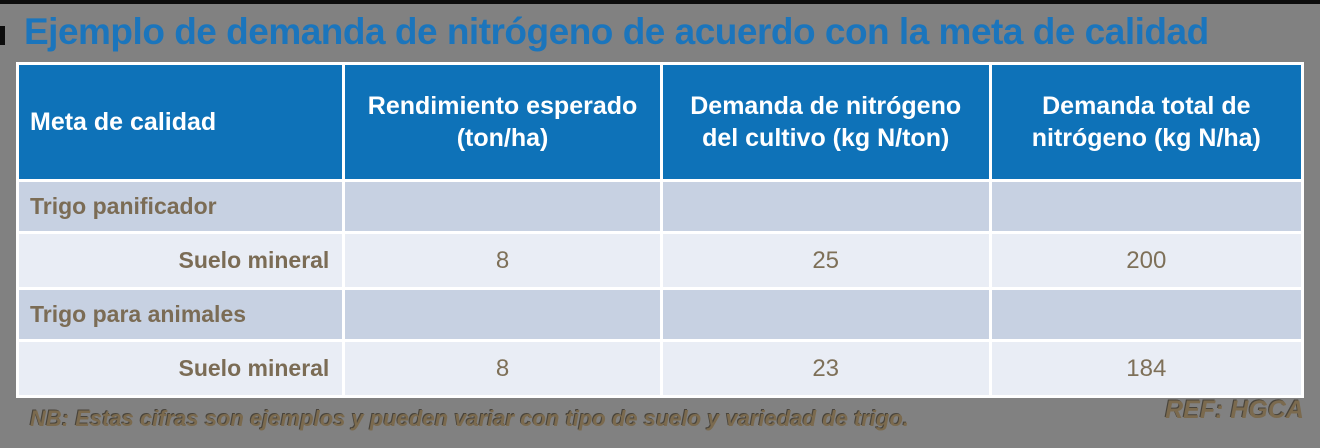 The image size is (1320, 448). Describe the element at coordinates (1146, 368) in the screenshot. I see `cell-value: 184` at that location.